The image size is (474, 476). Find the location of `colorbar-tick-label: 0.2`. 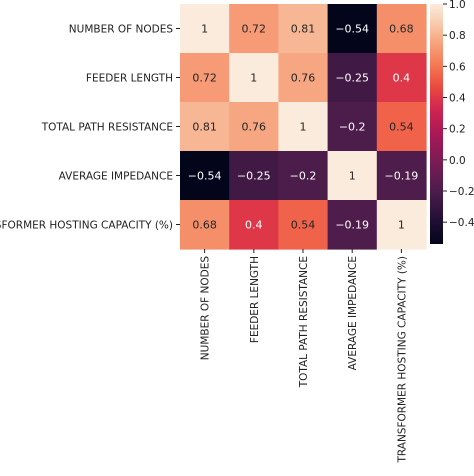

colorbar-tick-label: 0.2 is located at coordinates (457, 130).